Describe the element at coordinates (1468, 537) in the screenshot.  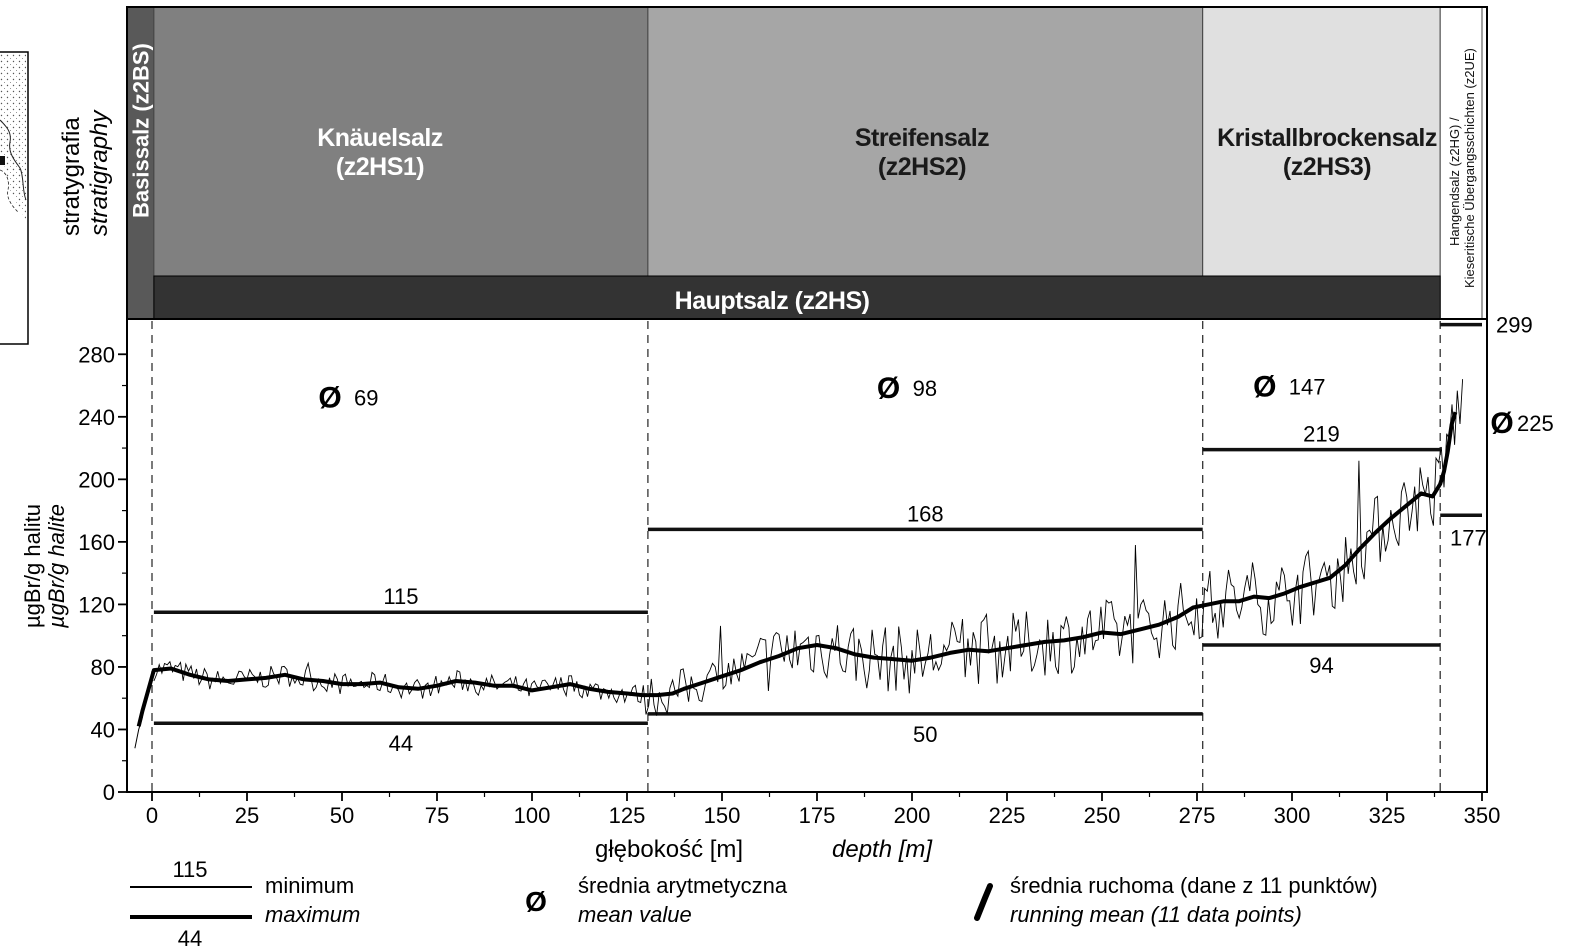
I see `range-min-label-z2hg: 177` at that location.